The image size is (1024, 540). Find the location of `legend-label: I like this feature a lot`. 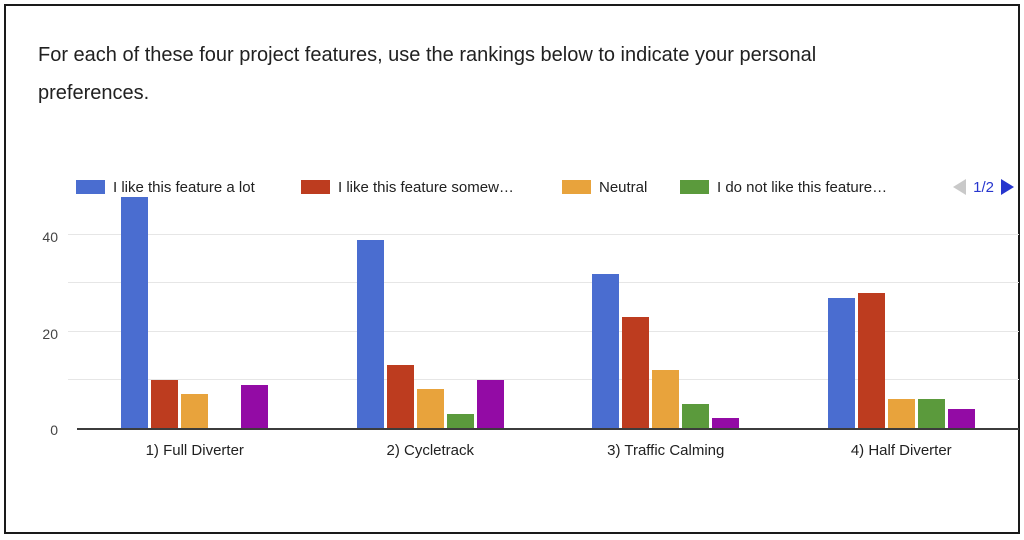

legend-label: I like this feature a lot is located at coordinates (184, 187).